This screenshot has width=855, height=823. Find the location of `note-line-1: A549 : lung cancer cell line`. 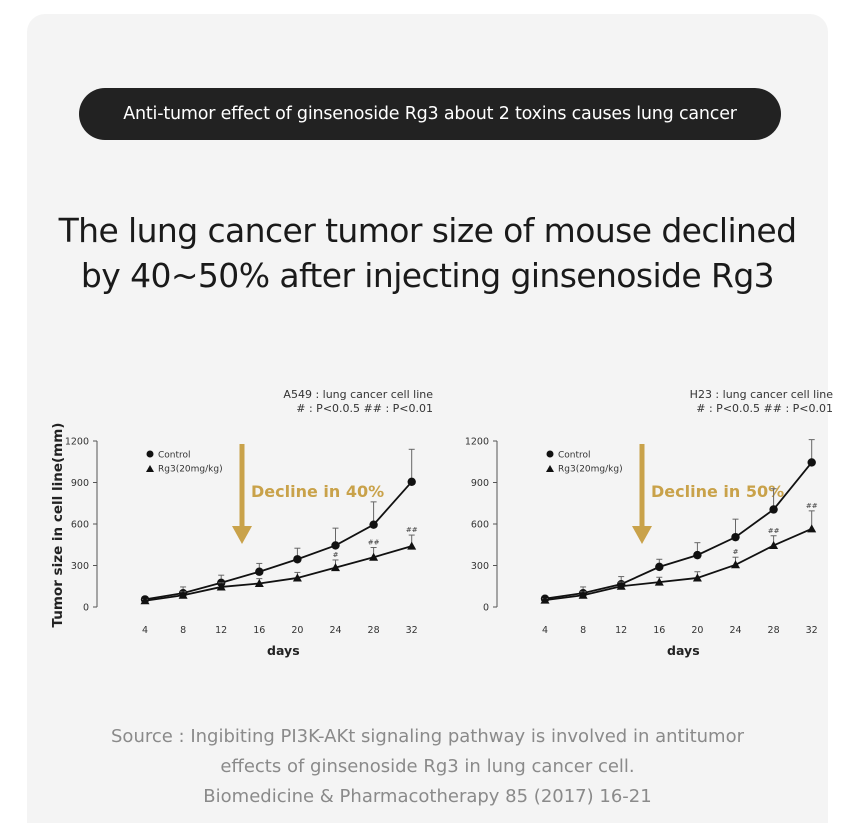

note-line-1: A549 : lung cancer cell line is located at coordinates (358, 394).